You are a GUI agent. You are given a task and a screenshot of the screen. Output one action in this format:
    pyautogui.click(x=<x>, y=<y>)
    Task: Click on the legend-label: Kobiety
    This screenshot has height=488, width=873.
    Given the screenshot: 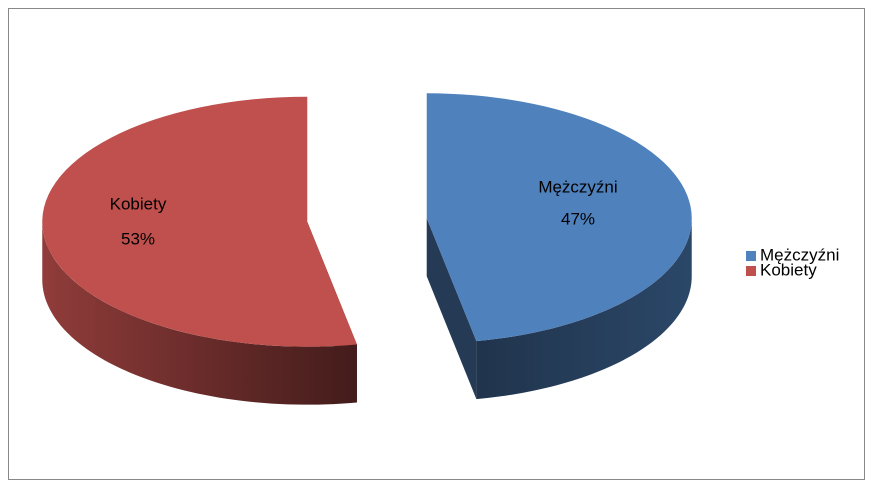 What is the action you would take?
    pyautogui.click(x=788, y=269)
    